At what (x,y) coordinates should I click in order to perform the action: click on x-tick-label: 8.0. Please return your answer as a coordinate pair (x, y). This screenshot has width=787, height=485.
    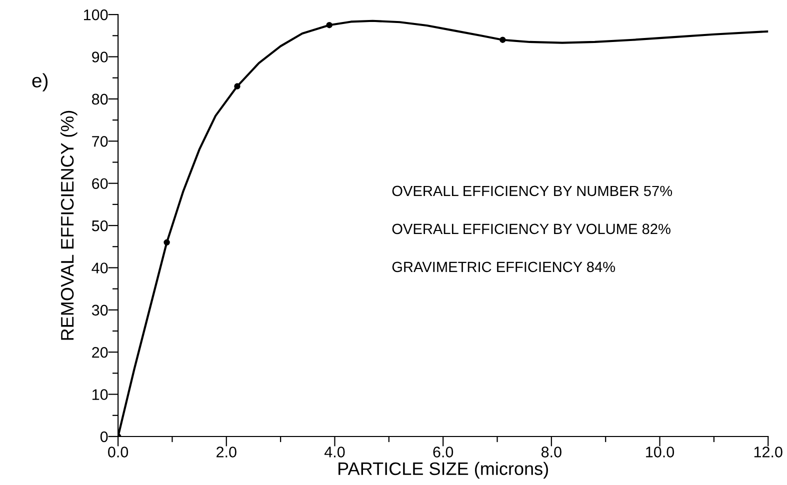
    Looking at the image, I should click on (551, 452).